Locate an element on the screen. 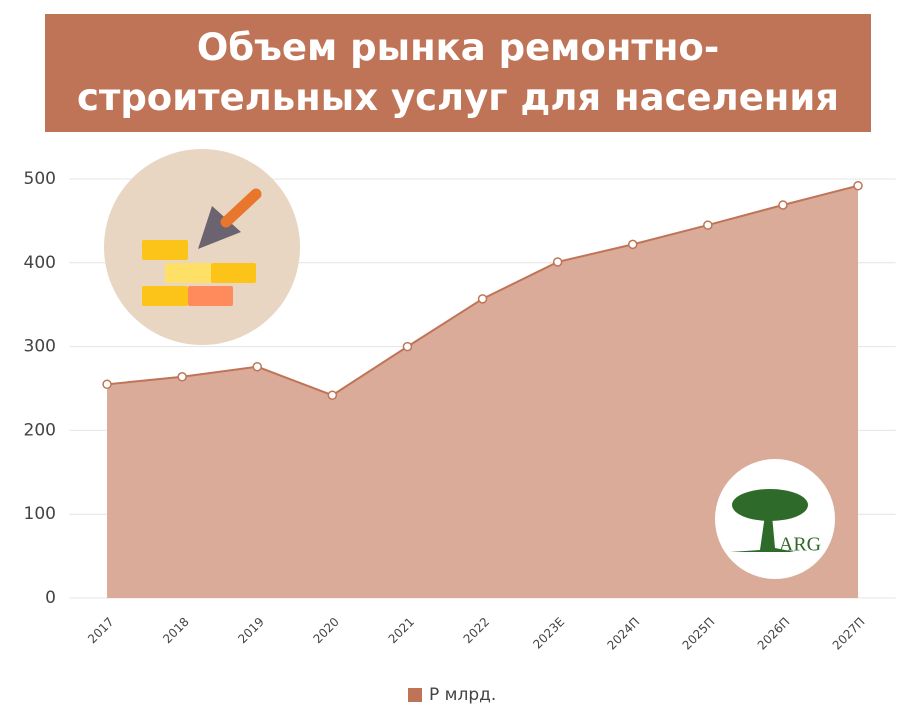 Image resolution: width=912 pixels, height=720 pixels. x-tick-label: 2027П is located at coordinates (849, 634).